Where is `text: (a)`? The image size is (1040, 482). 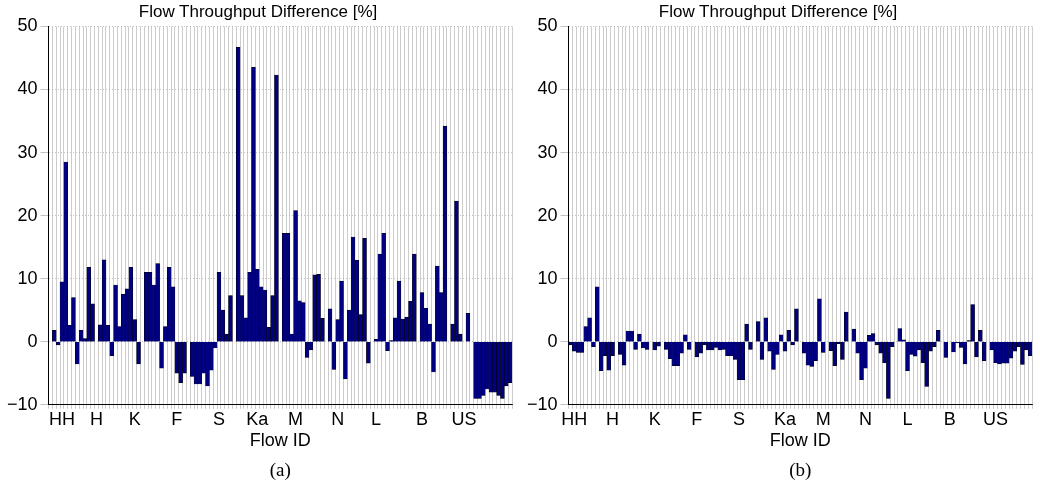 text: (a) is located at coordinates (280, 470).